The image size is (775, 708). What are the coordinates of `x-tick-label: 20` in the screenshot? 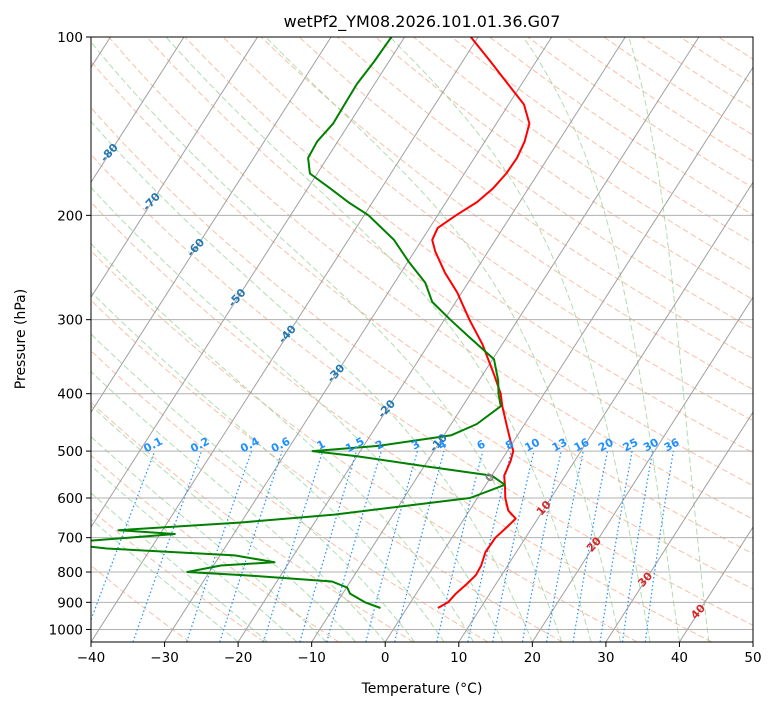 It's located at (532, 658).